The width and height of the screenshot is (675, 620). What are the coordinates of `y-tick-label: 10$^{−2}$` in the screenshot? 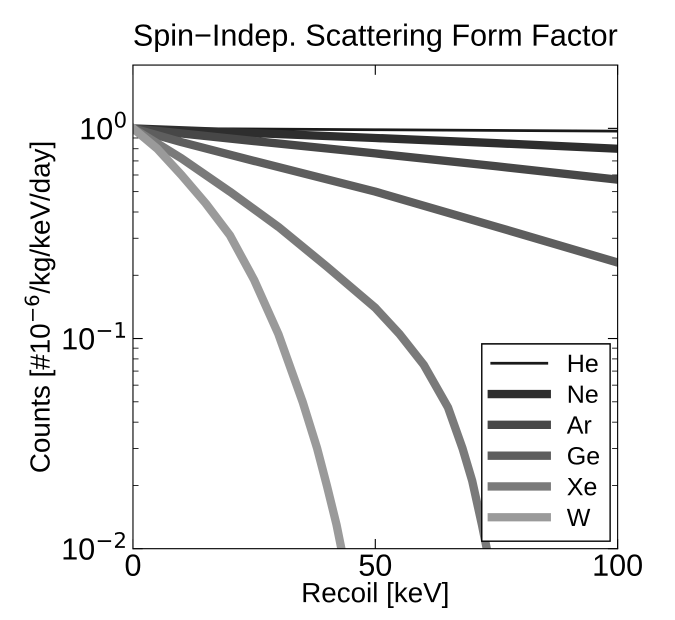 It's located at (94, 546).